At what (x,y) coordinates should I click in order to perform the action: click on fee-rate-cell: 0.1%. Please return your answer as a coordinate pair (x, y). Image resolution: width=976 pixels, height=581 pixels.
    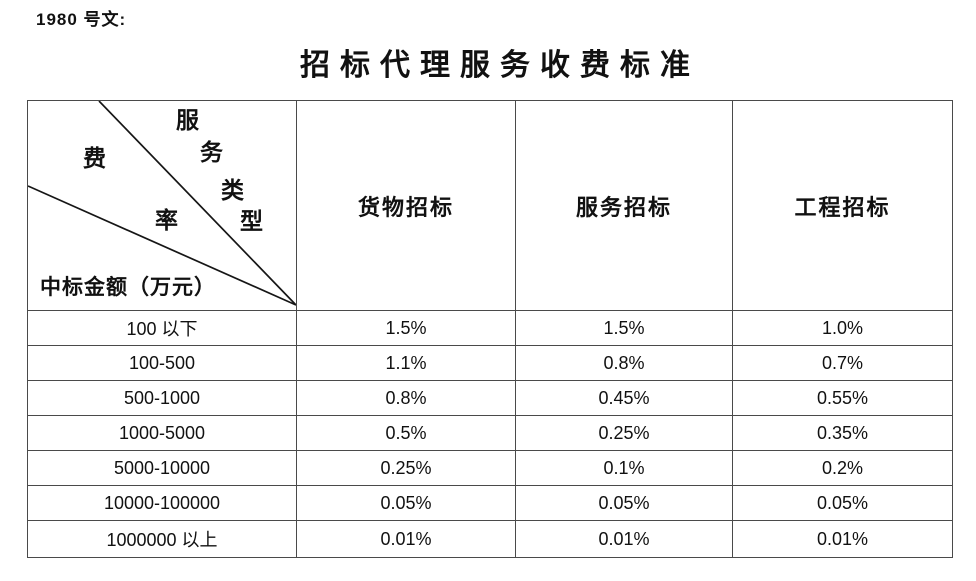
    Looking at the image, I should click on (624, 468).